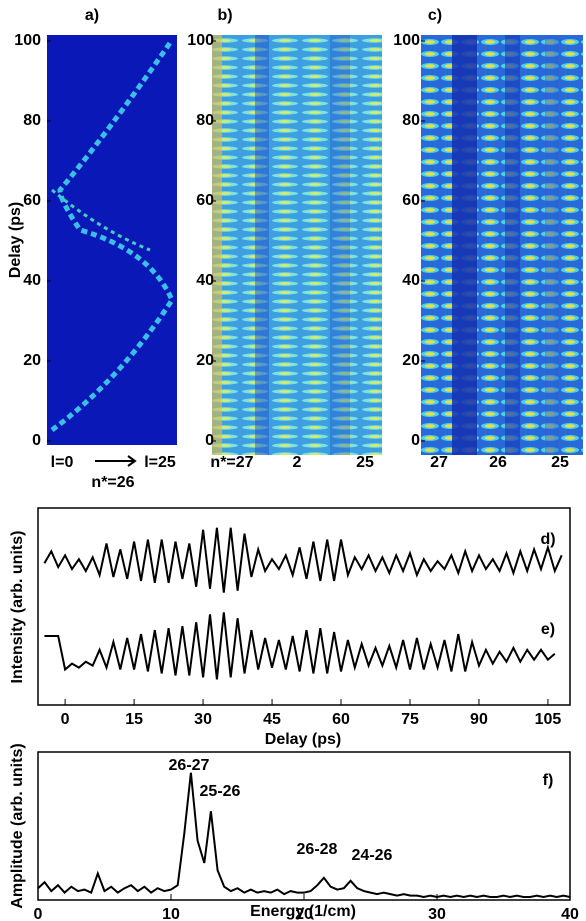 Image resolution: width=586 pixels, height=921 pixels. I want to click on plot-frame, so click(304, 826).